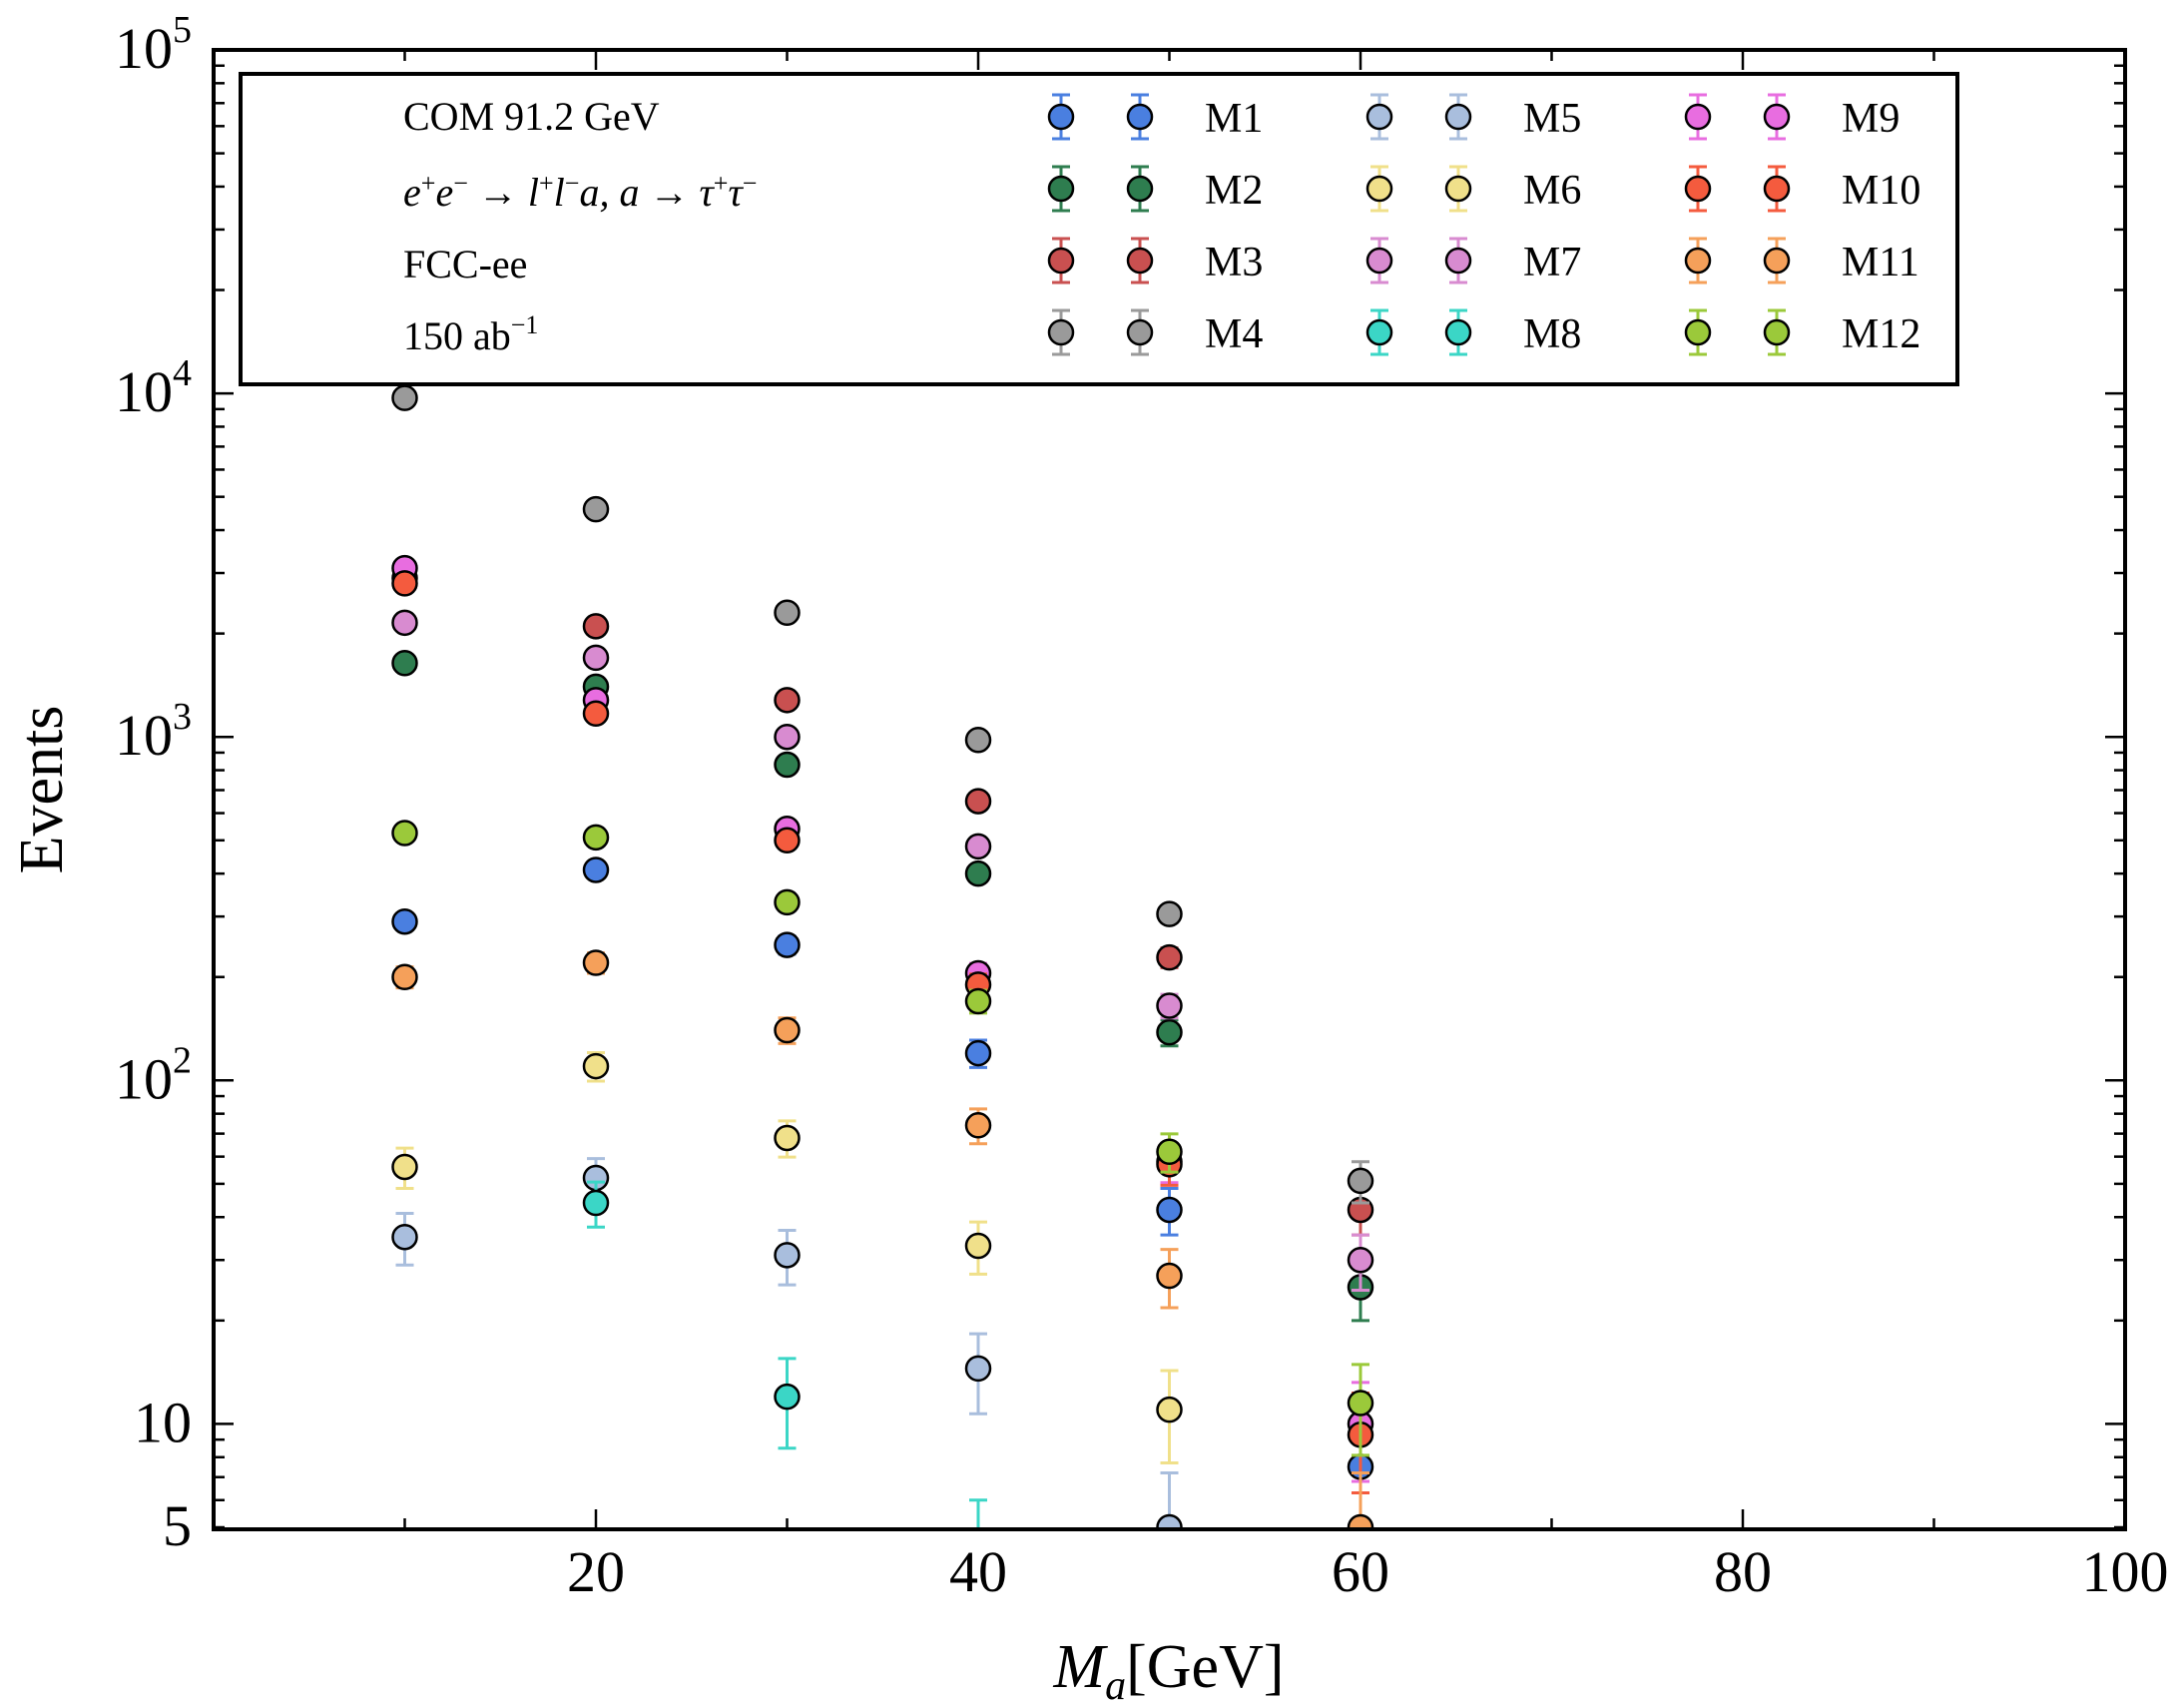 This screenshot has width=2178, height=1708. I want to click on y-tick-label: 10, so click(163, 1422).